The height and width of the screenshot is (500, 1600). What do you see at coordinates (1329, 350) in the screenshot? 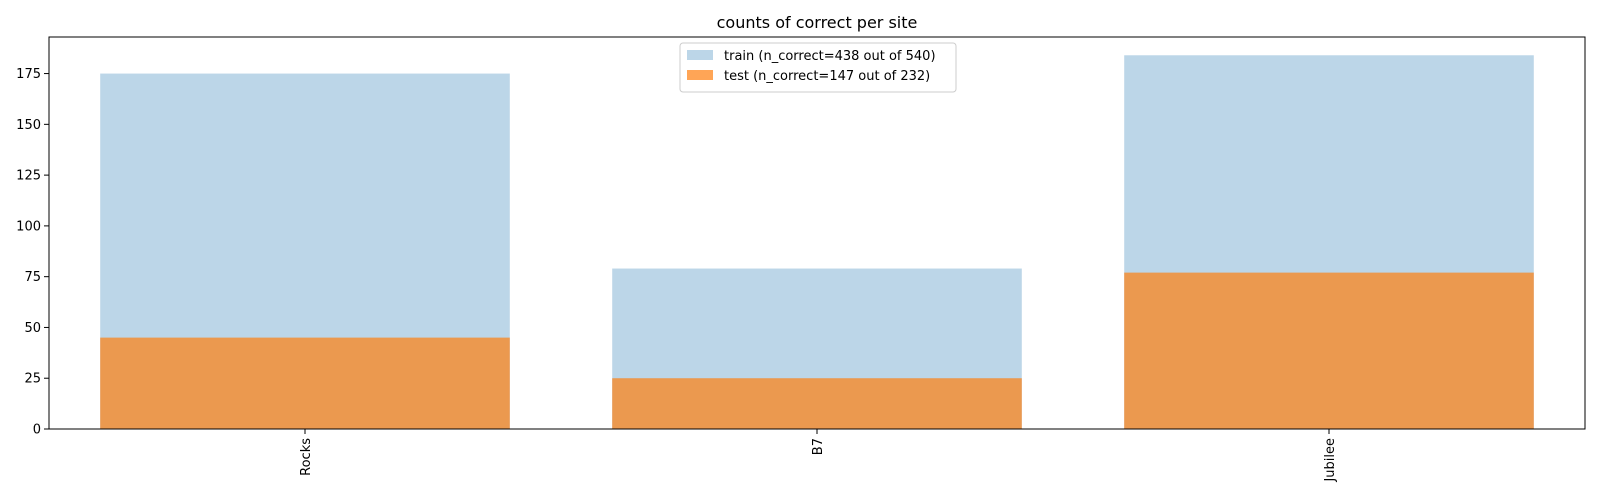
I see `bar-test-jubilee` at bounding box center [1329, 350].